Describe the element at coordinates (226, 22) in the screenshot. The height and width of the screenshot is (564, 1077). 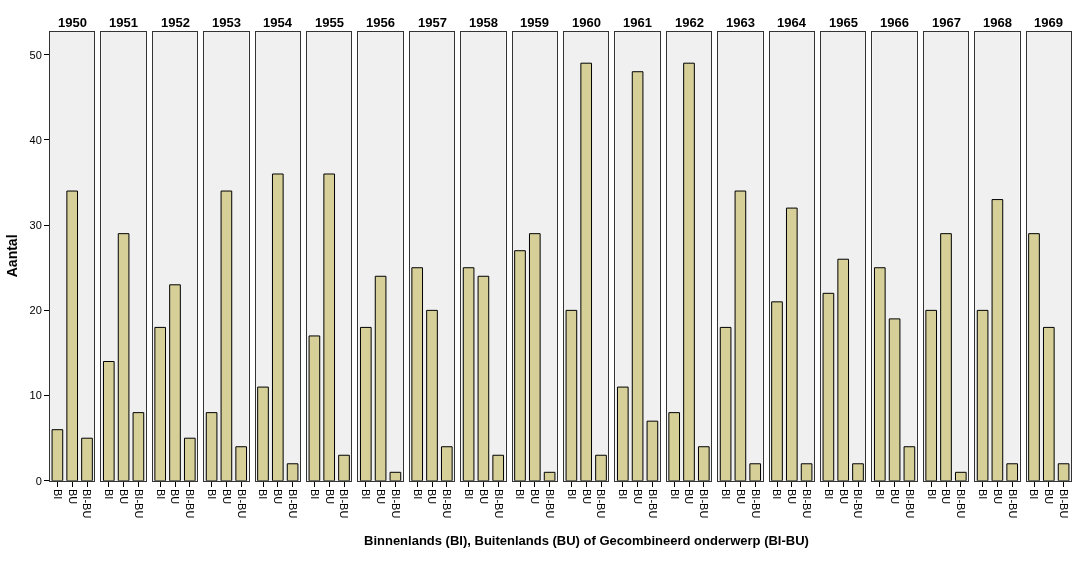
I see `chart-title: 1953` at that location.